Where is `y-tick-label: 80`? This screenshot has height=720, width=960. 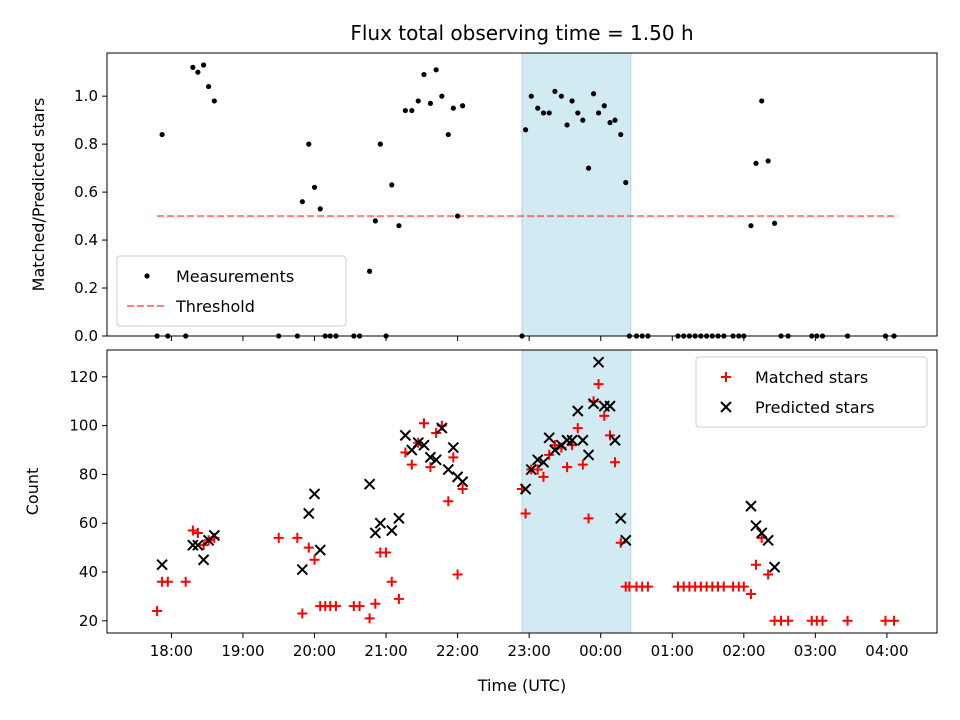
y-tick-label: 80 is located at coordinates (88, 474).